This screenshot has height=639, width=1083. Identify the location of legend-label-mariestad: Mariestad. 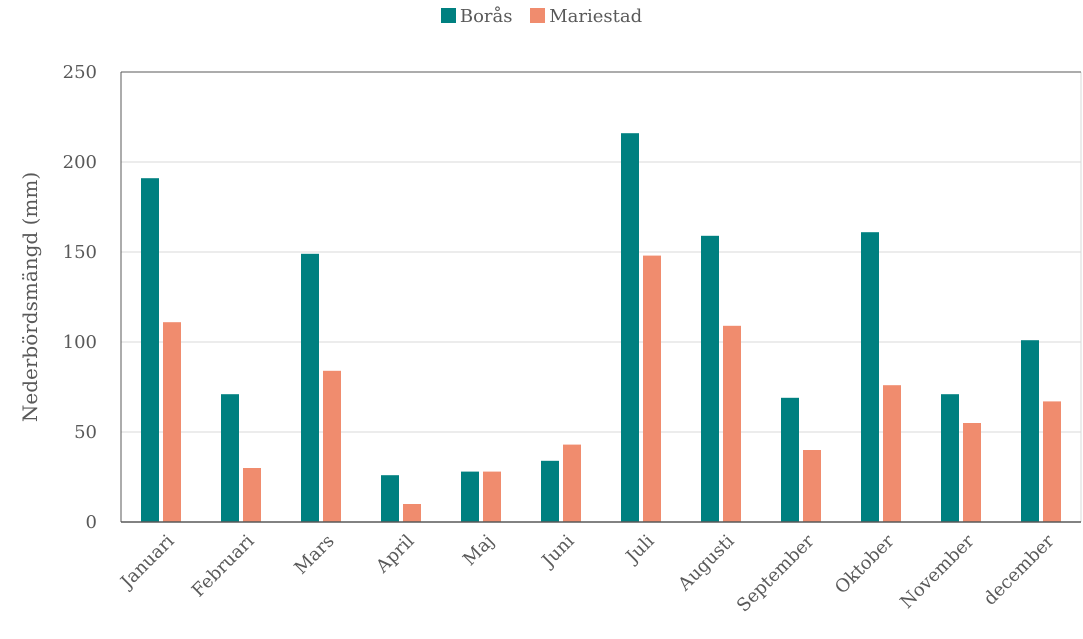
(596, 16).